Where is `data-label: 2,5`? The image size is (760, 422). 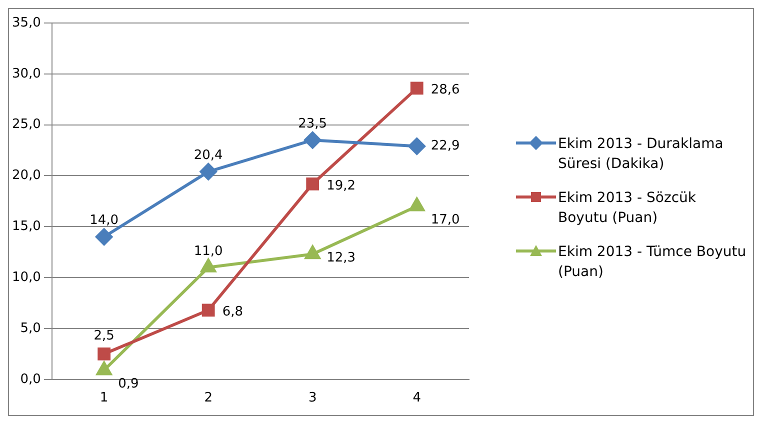
data-label: 2,5 is located at coordinates (104, 336).